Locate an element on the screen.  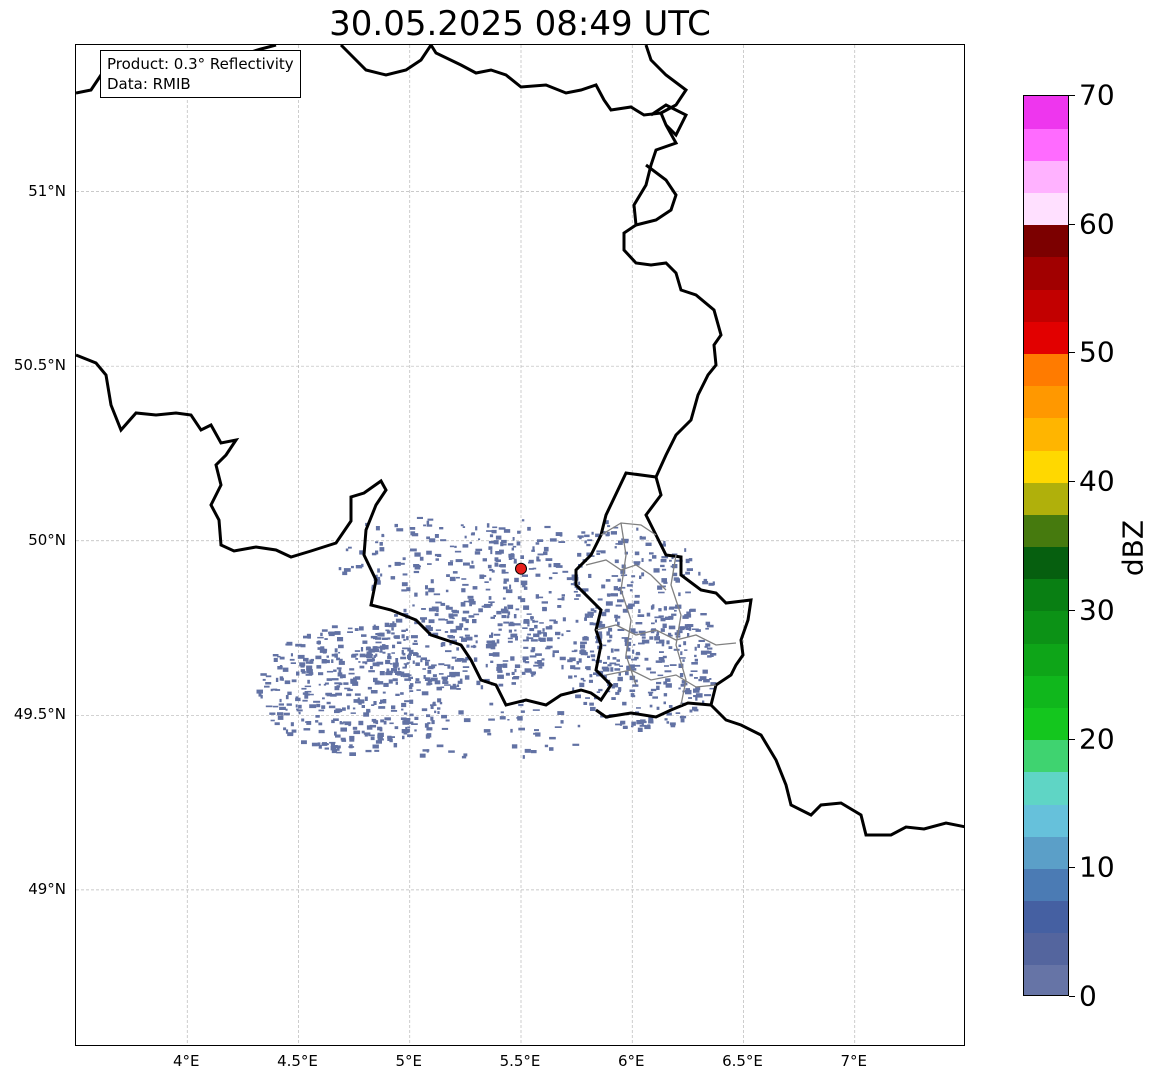
regional-borders is located at coordinates (661, 614).